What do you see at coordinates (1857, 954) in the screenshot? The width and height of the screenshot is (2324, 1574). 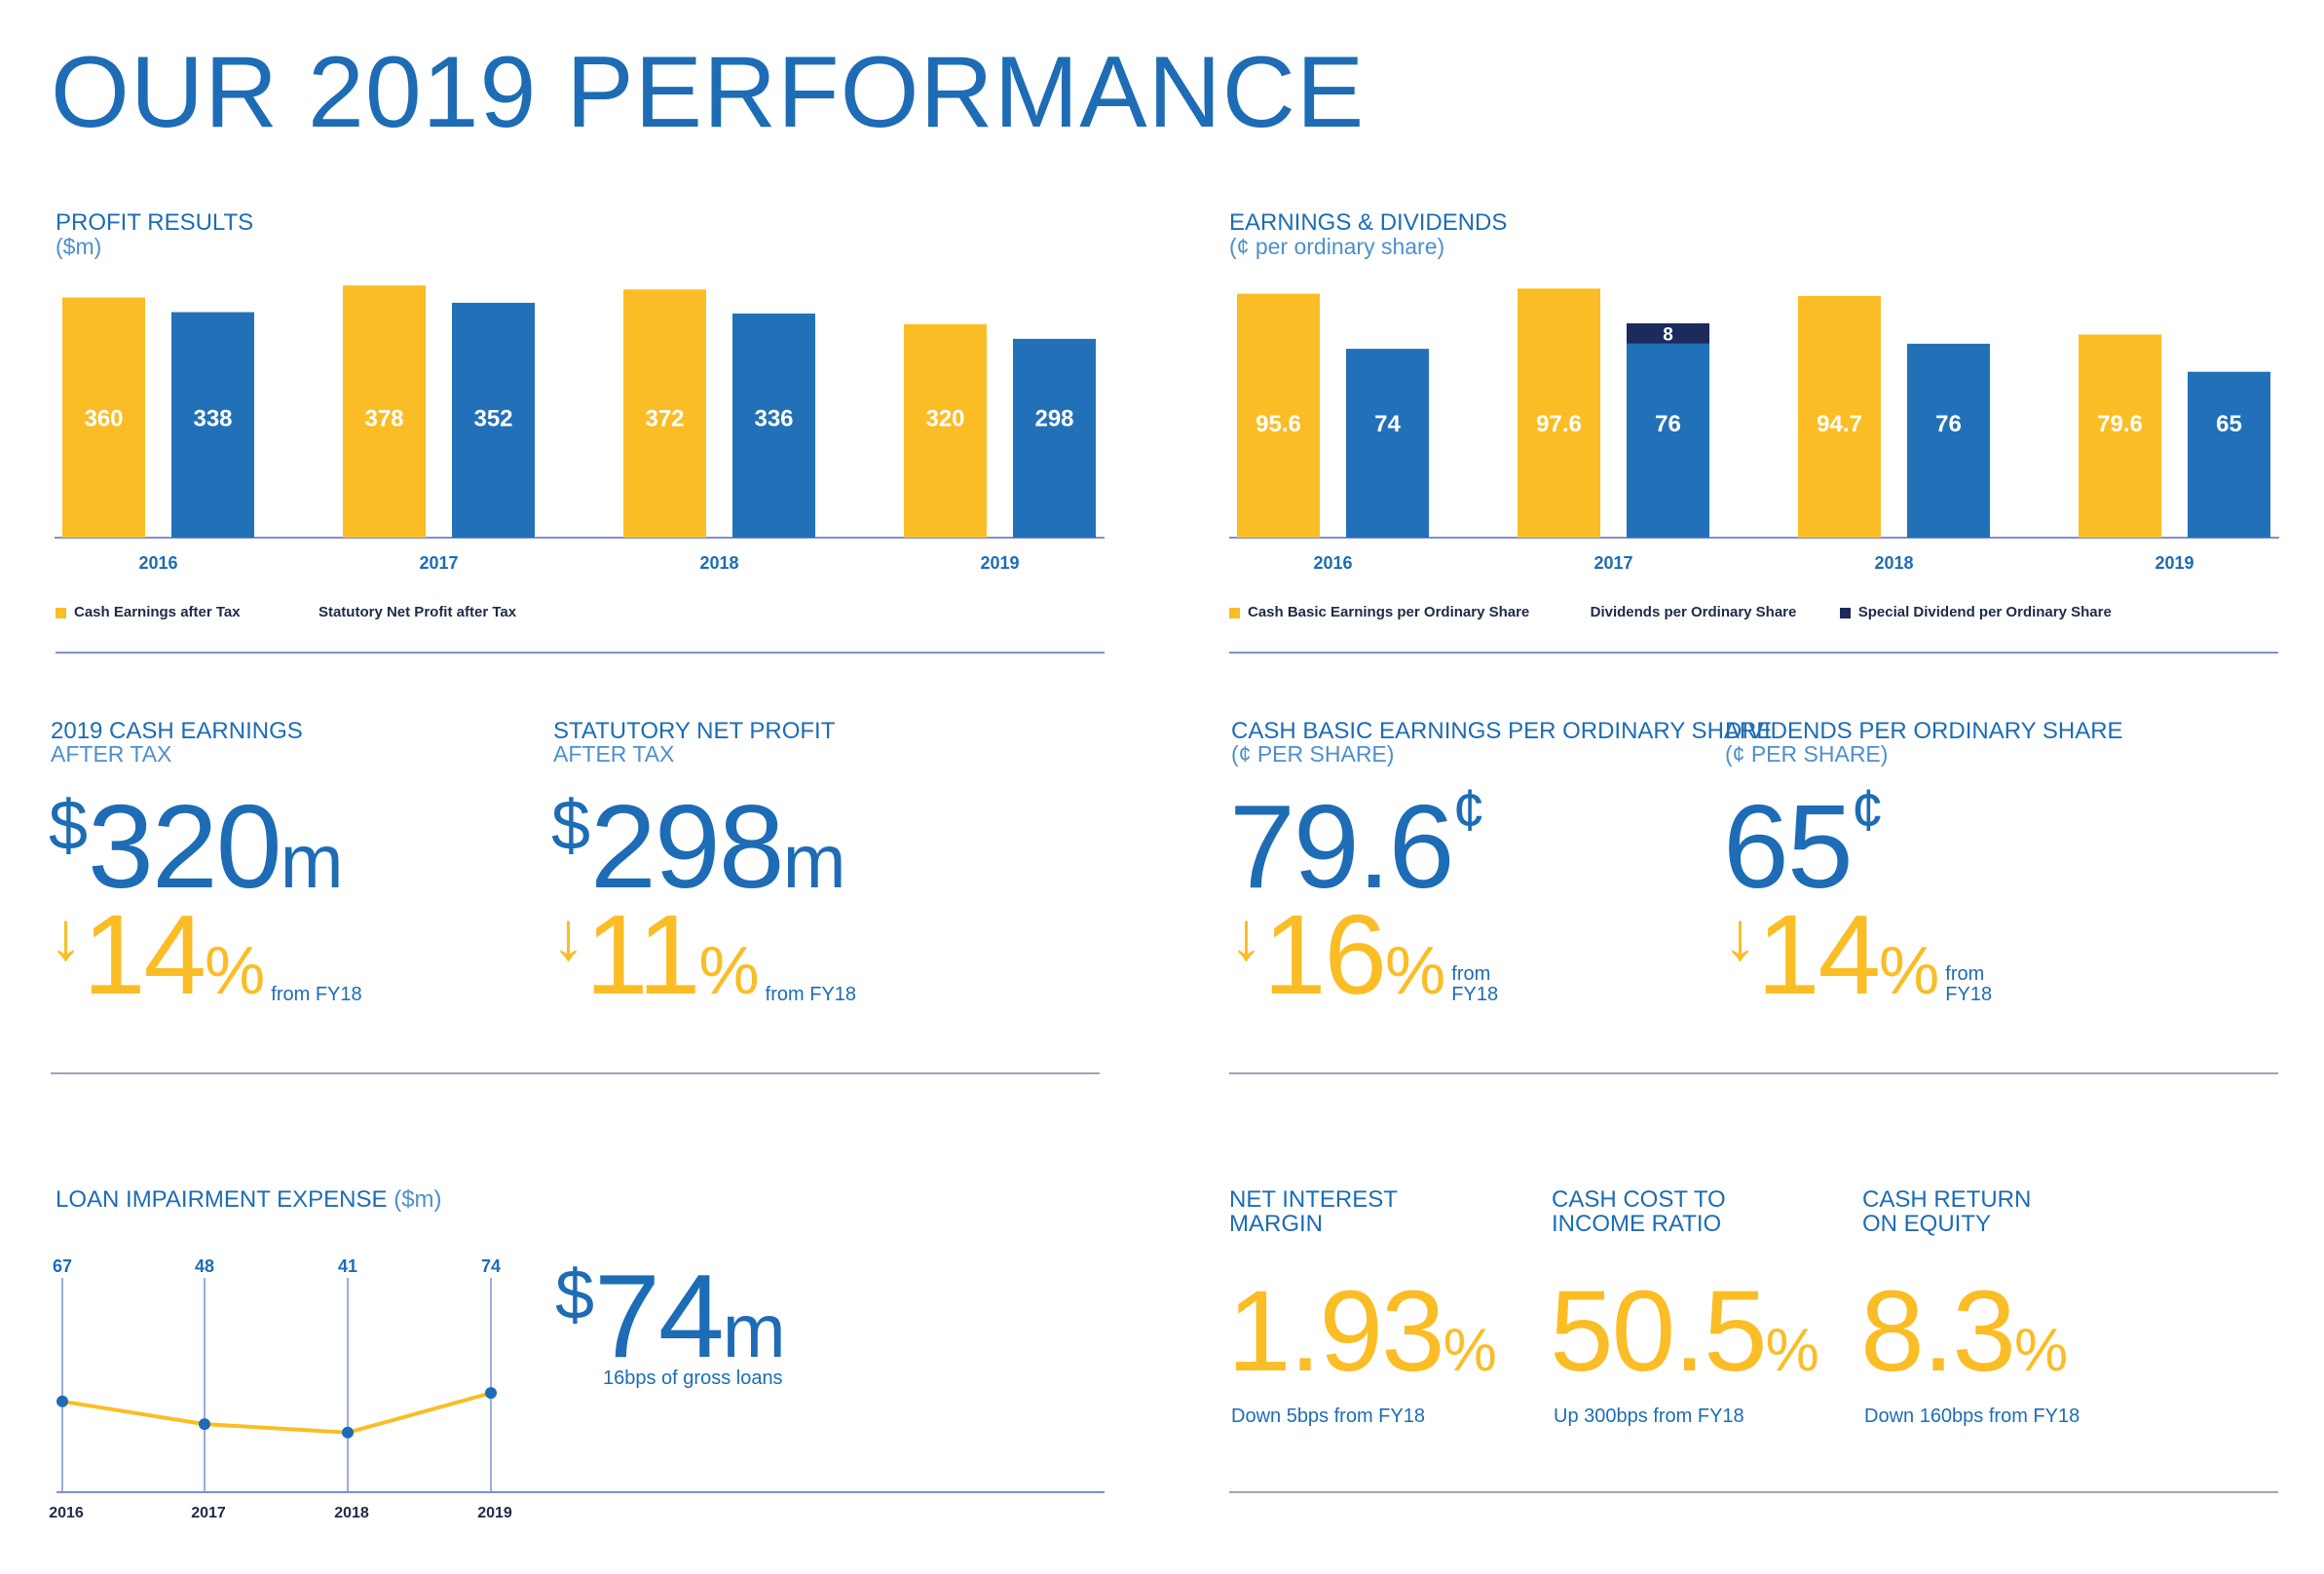 I see `kpi-dps-change: ↓14% from FY18` at bounding box center [1857, 954].